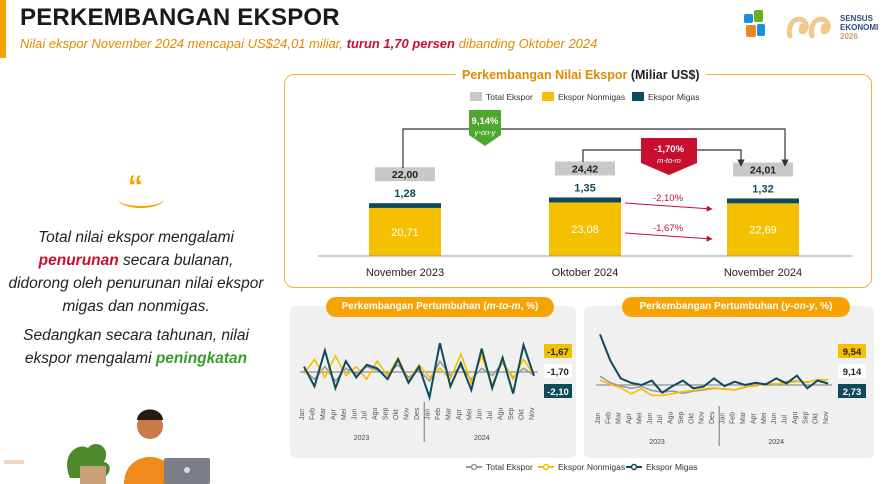 Image resolution: width=882 pixels, height=484 pixels. Describe the element at coordinates (396, 414) in the screenshot. I see `mtm-tick-10: Okt` at that location.